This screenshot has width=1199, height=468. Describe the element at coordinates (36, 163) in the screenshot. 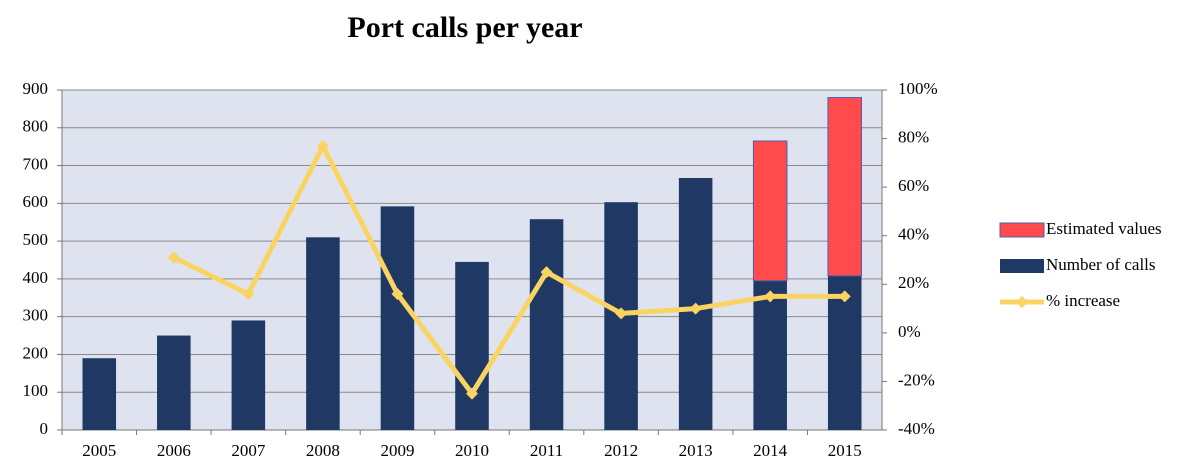

I see `y-tick-label: 700` at that location.